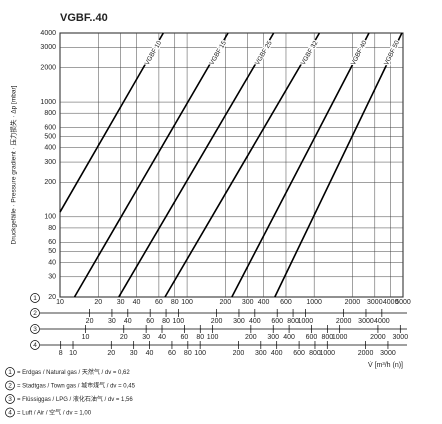 The image size is (442, 424). Describe the element at coordinates (50, 162) in the screenshot. I see `y-tick-label: 300` at that location.